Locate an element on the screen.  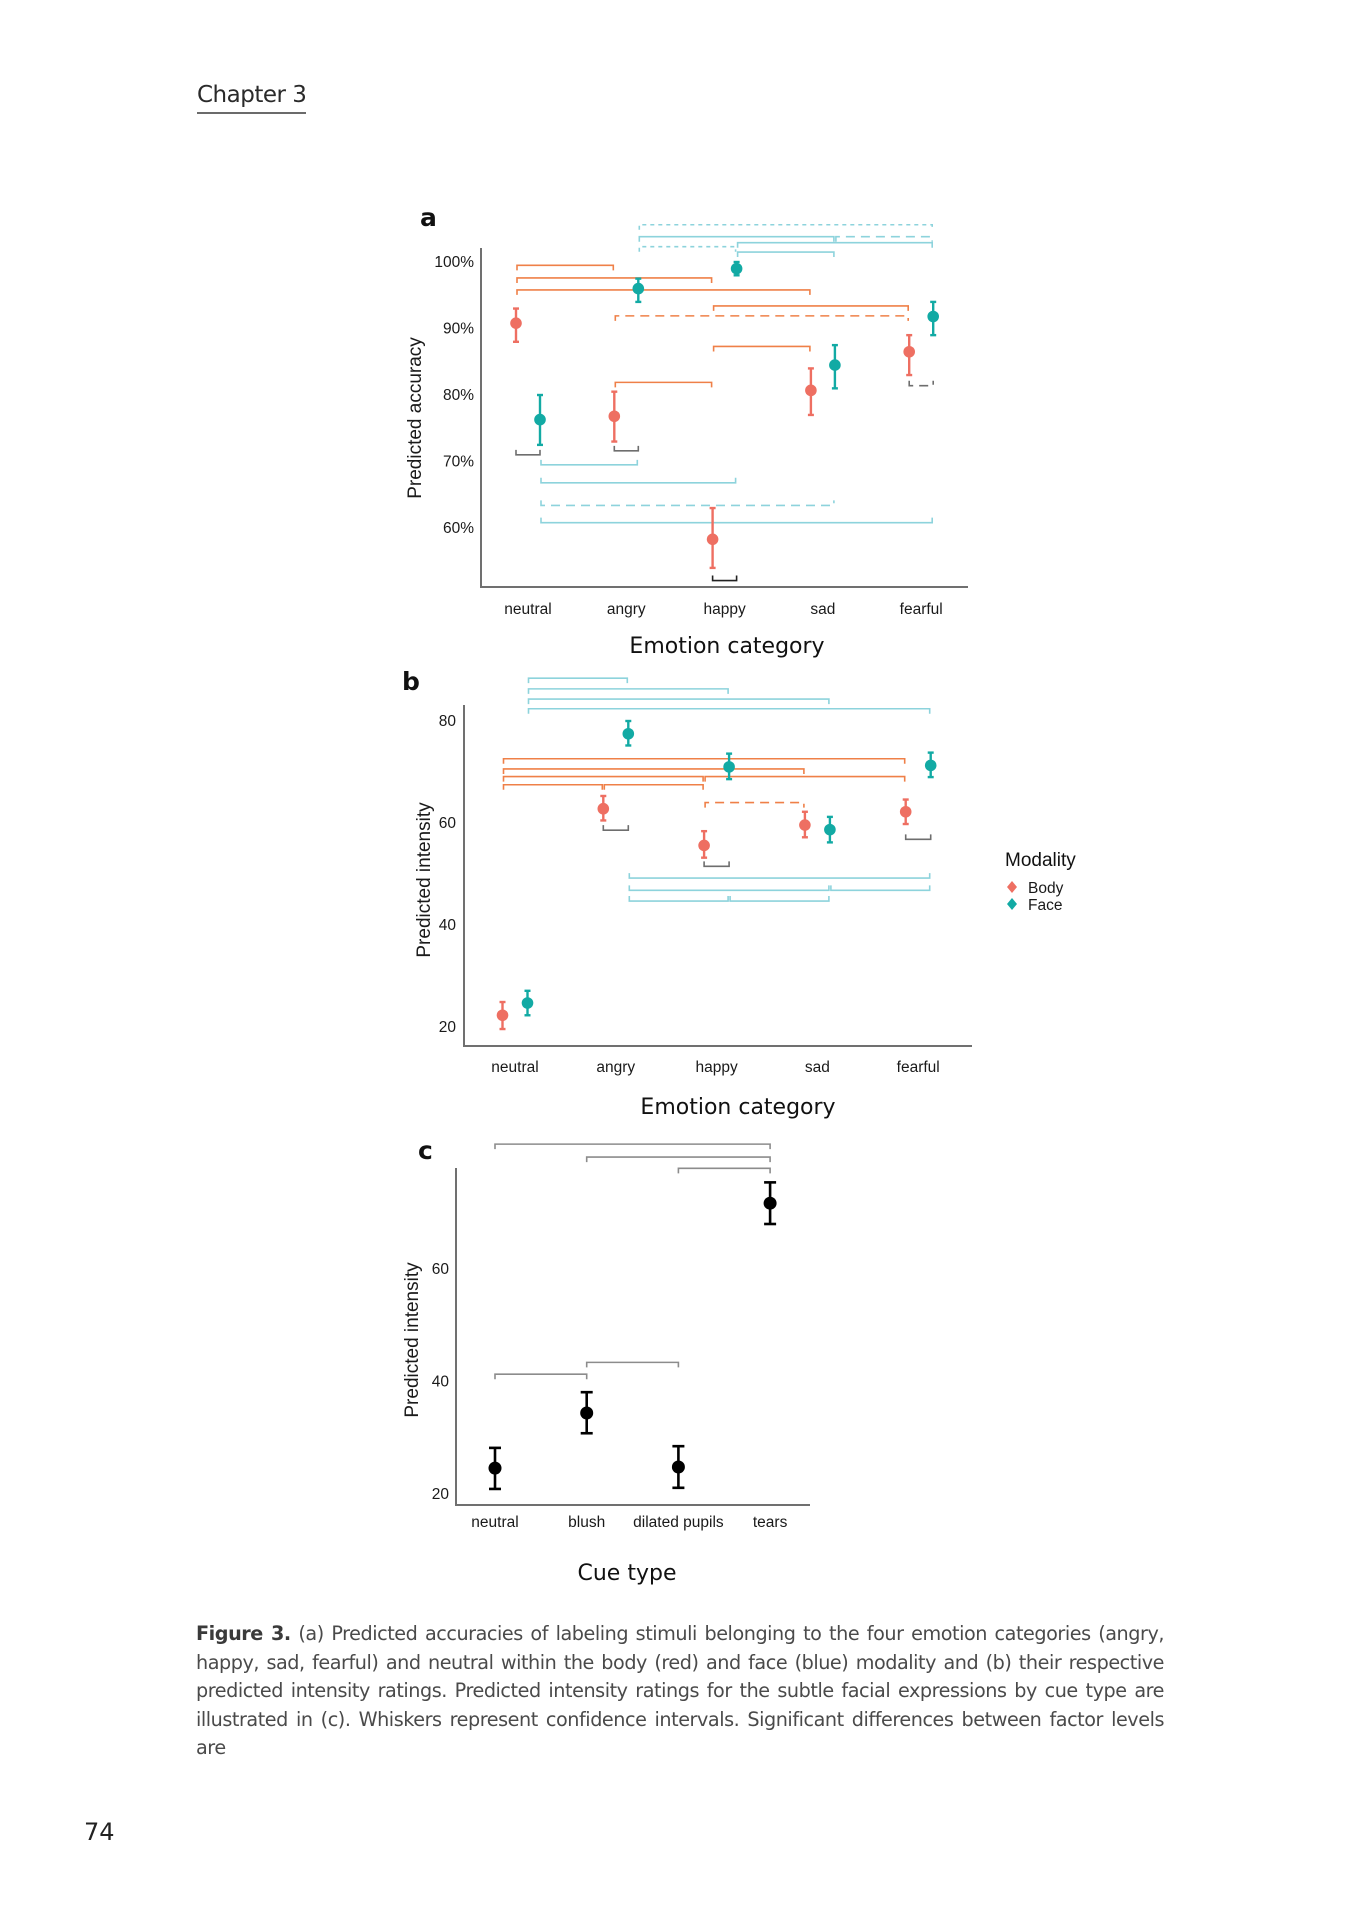
panel-c-label: c is located at coordinates (425, 1150).